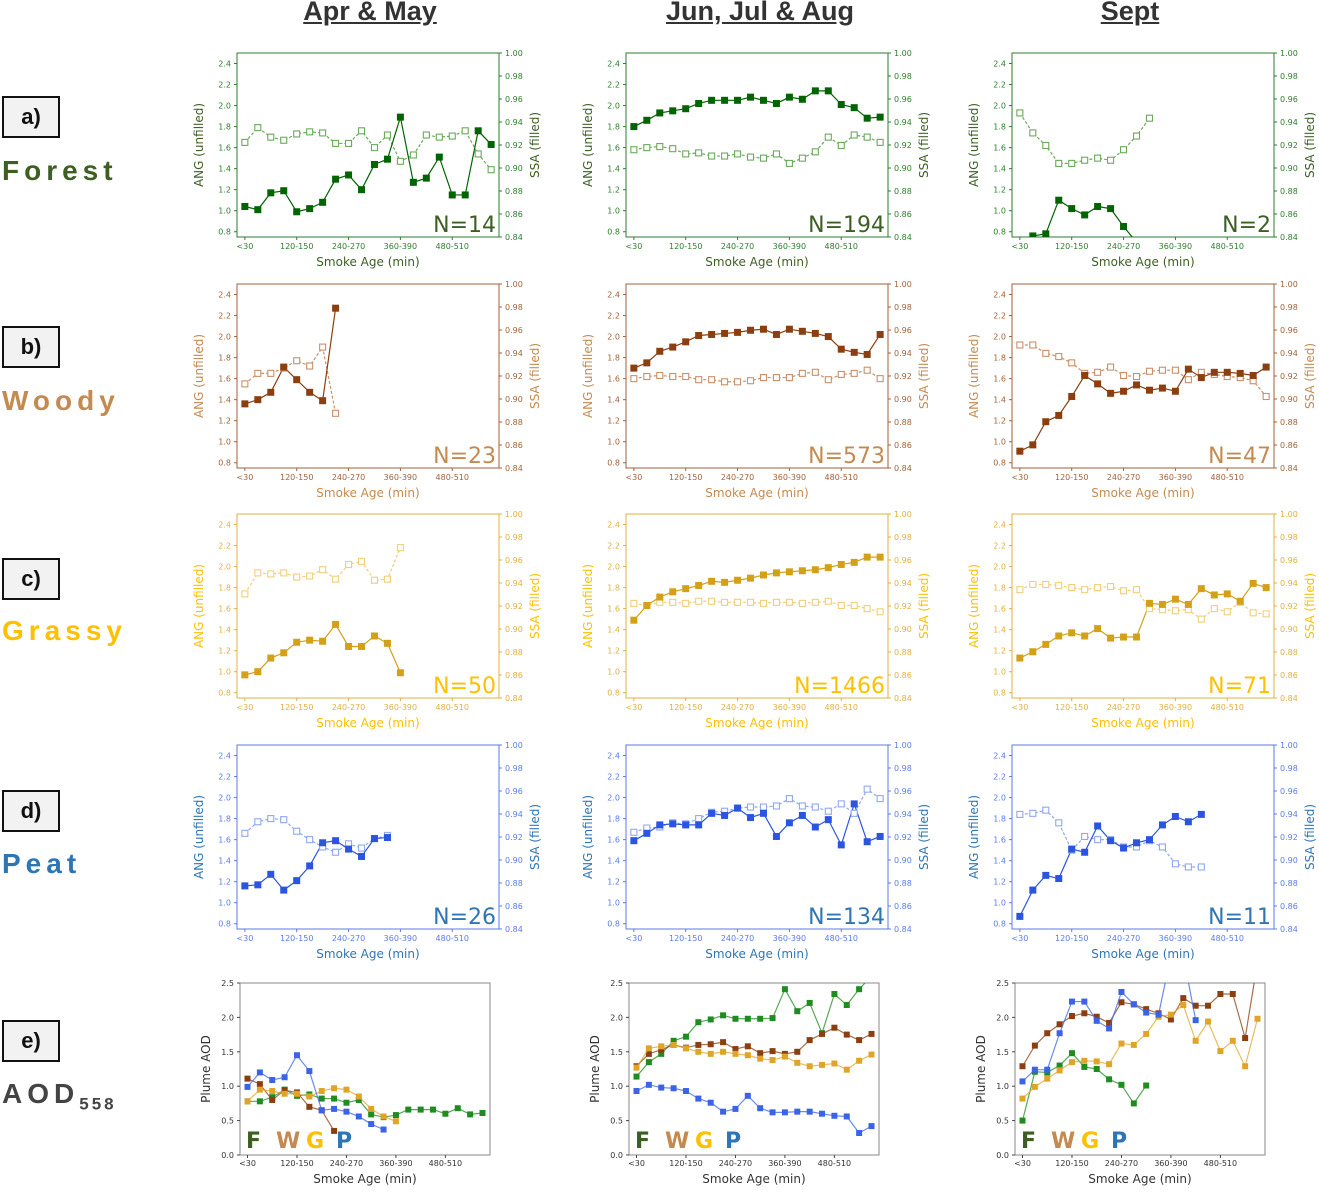 The height and width of the screenshot is (1195, 1319). I want to click on y-right-tick-label: 1.00, so click(903, 53).